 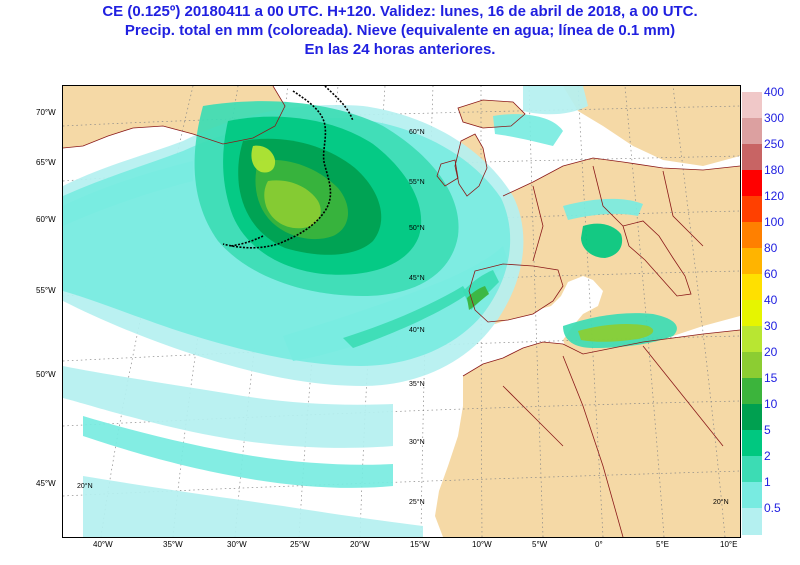 I want to click on left-label-70w: 70°W, so click(x=46, y=112).